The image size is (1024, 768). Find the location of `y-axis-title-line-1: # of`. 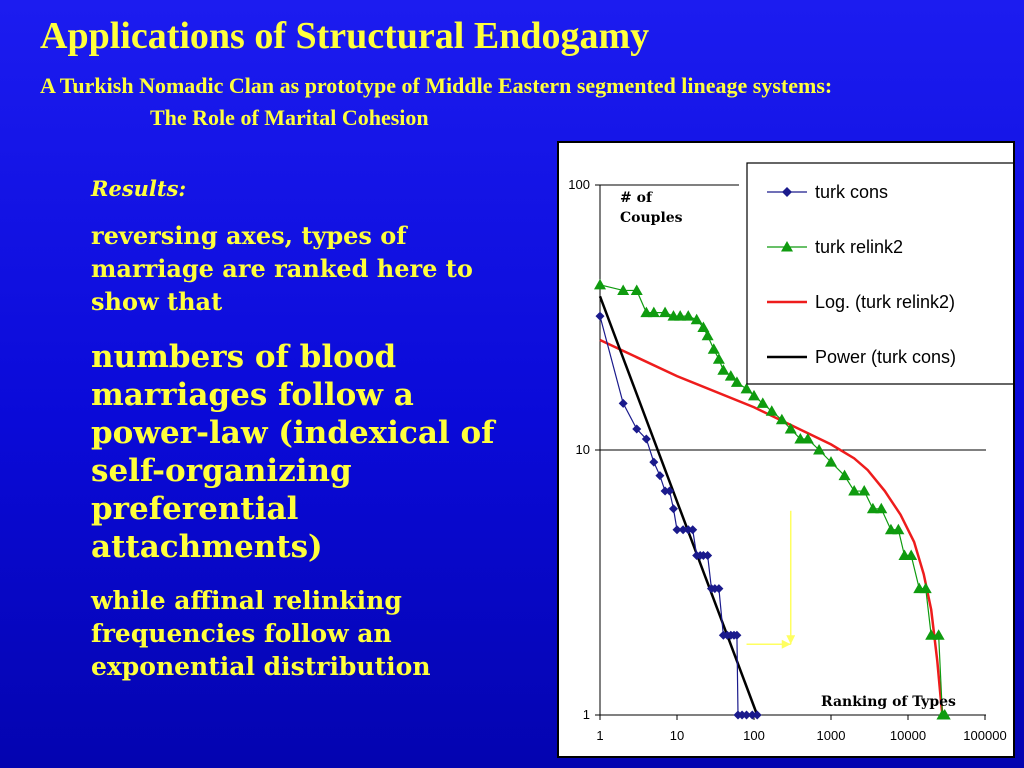

y-axis-title-line-1: # of is located at coordinates (636, 198).